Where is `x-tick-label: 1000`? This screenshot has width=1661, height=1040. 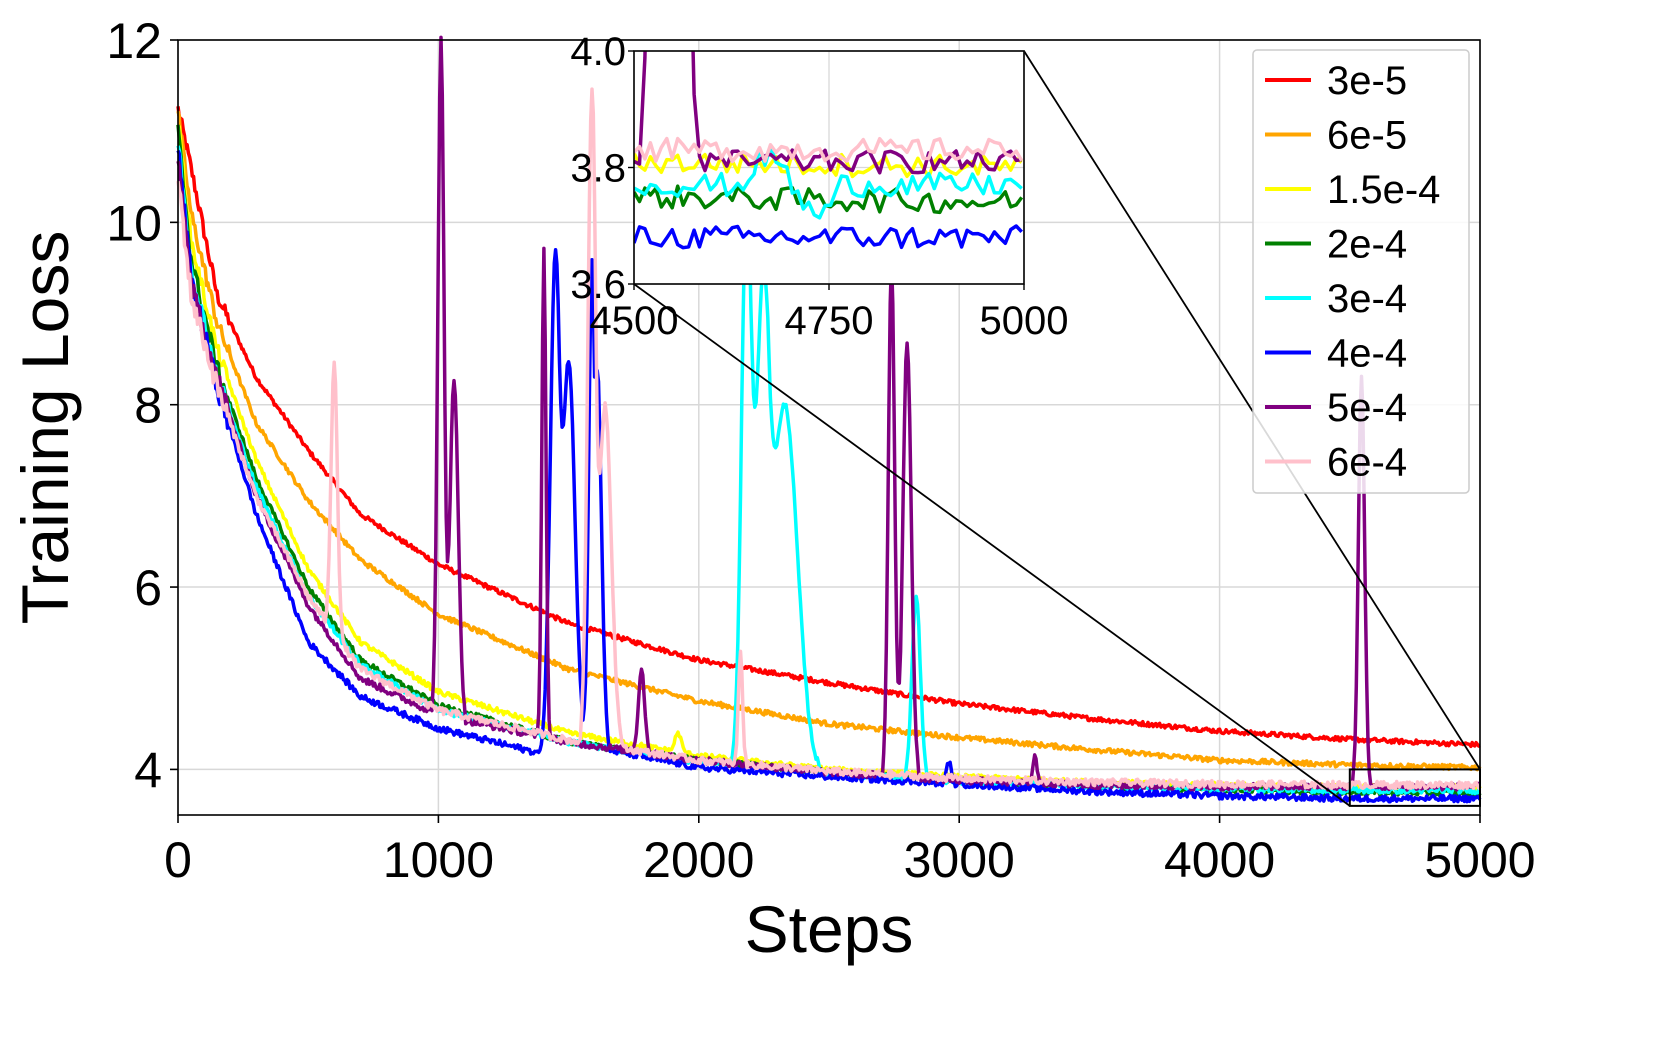 x-tick-label: 1000 is located at coordinates (438, 860).